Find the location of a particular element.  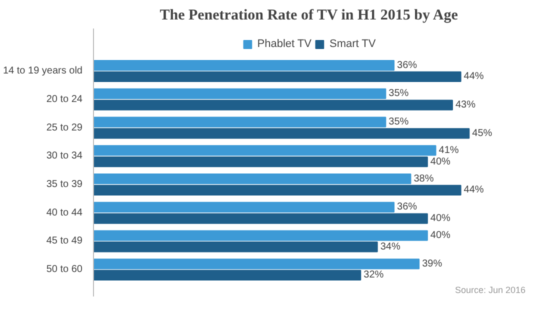

y-tick-label: 30 to 34 is located at coordinates (64, 156).